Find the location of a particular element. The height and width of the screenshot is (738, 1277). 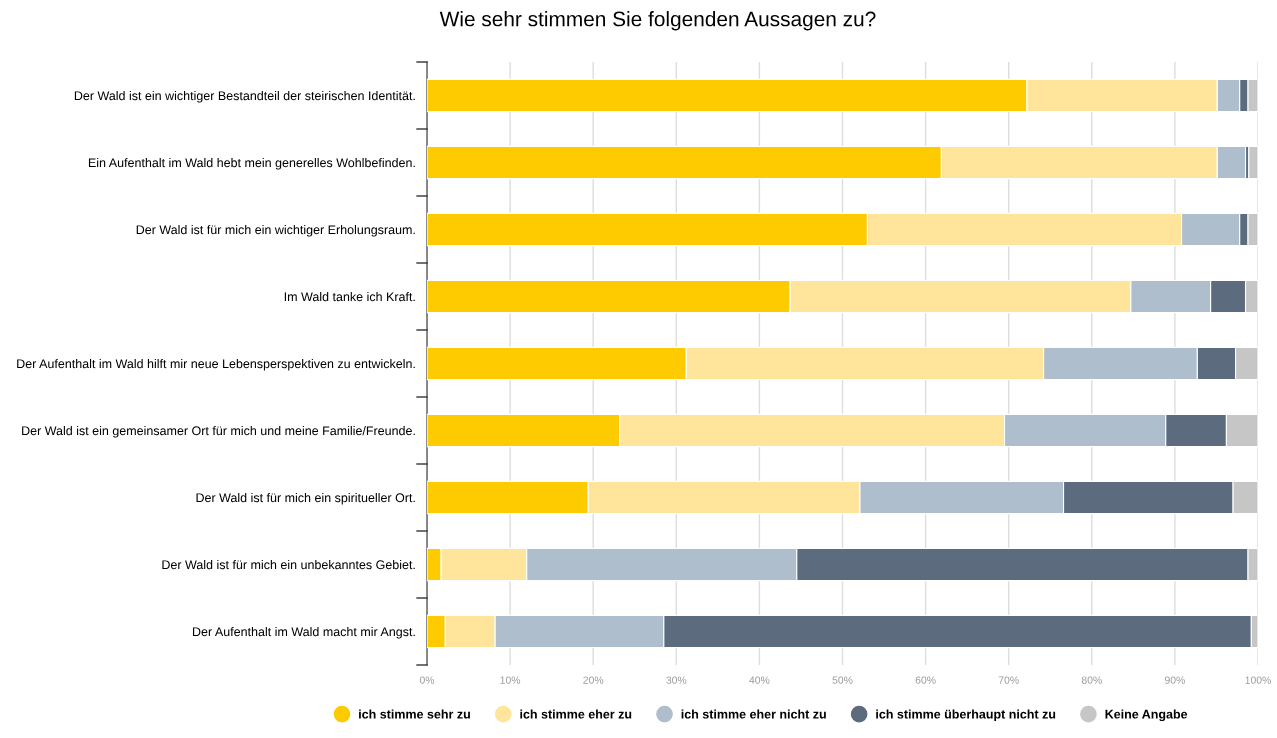

x-tick-label: 70% is located at coordinates (1008, 680).